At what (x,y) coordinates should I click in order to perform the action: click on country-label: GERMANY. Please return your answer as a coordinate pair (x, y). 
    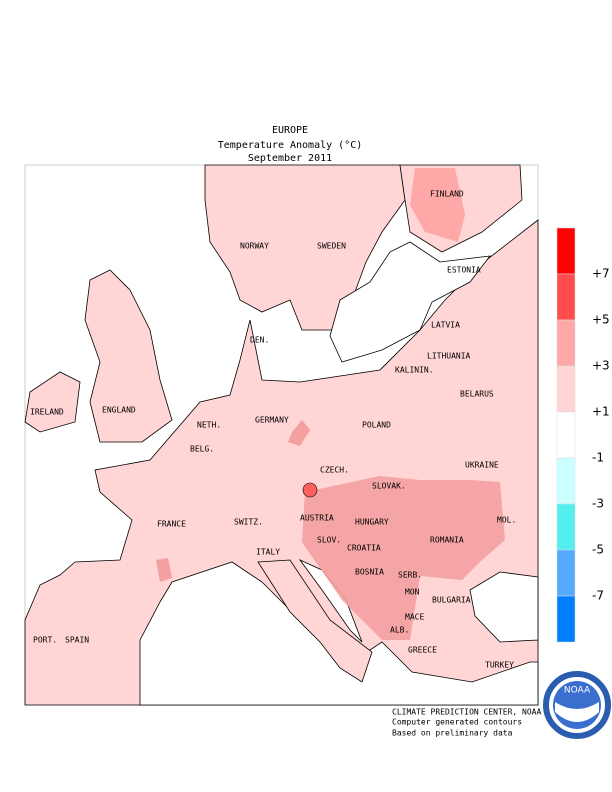
    Looking at the image, I should click on (272, 420).